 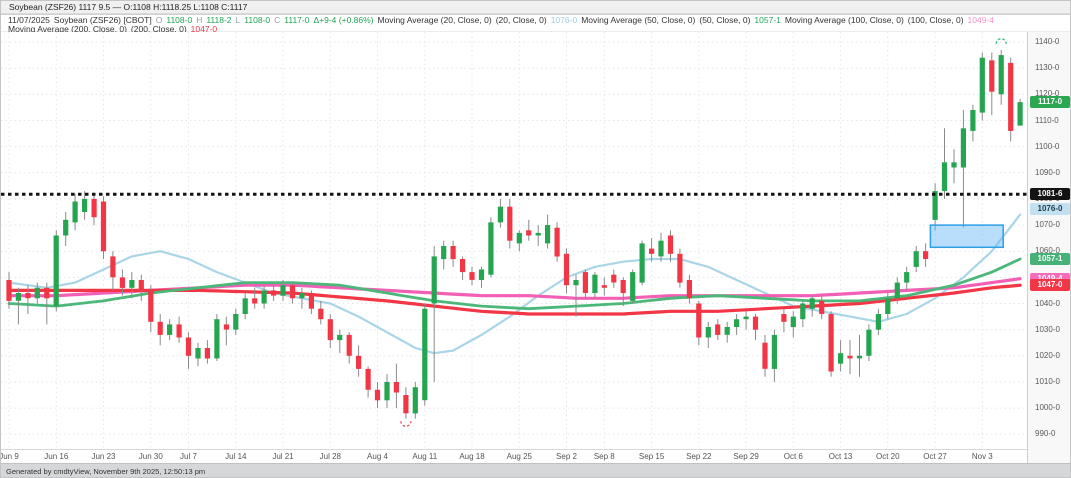 I want to click on price-tick-label: 1110-0, so click(x=1047, y=120).